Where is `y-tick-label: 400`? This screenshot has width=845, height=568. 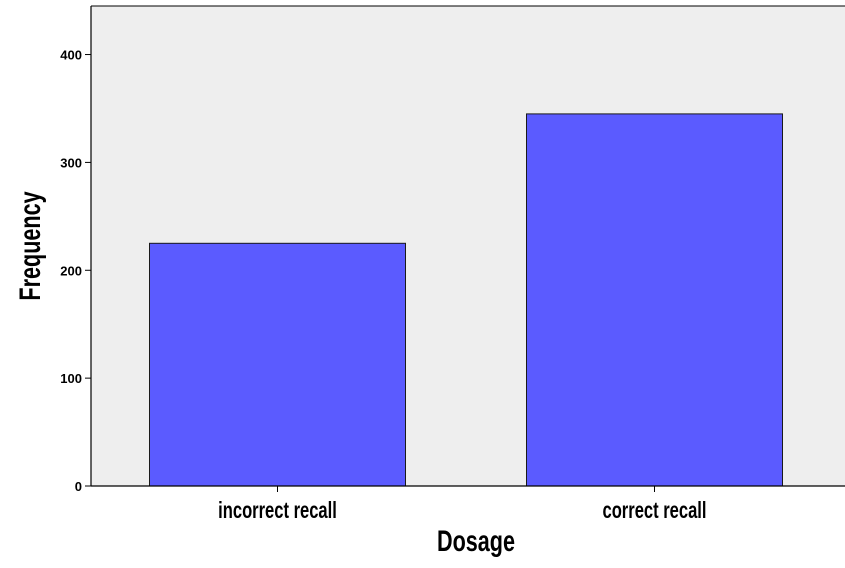
y-tick-label: 400 is located at coordinates (71, 55).